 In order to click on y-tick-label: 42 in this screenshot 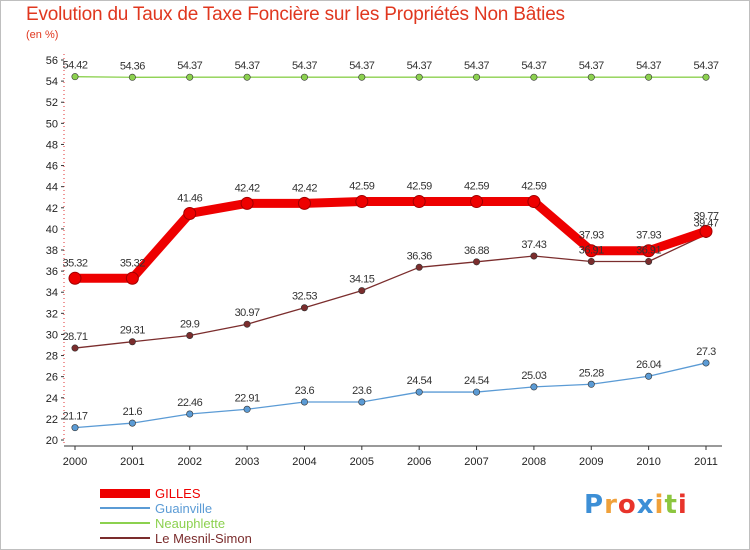, I will do `click(52, 209)`.